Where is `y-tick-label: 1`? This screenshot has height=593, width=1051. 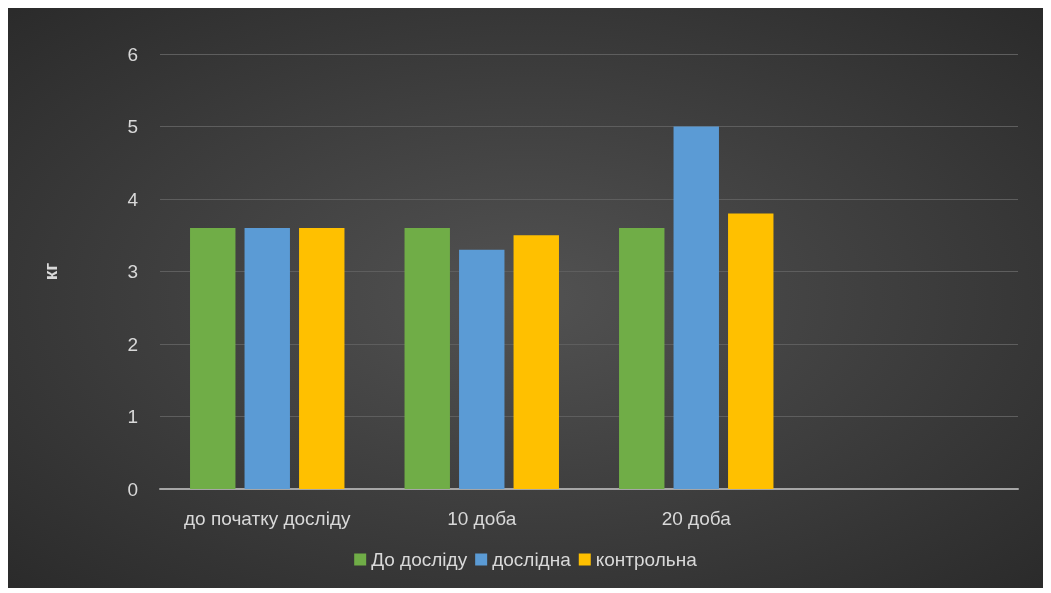 y-tick-label: 1 is located at coordinates (132, 416).